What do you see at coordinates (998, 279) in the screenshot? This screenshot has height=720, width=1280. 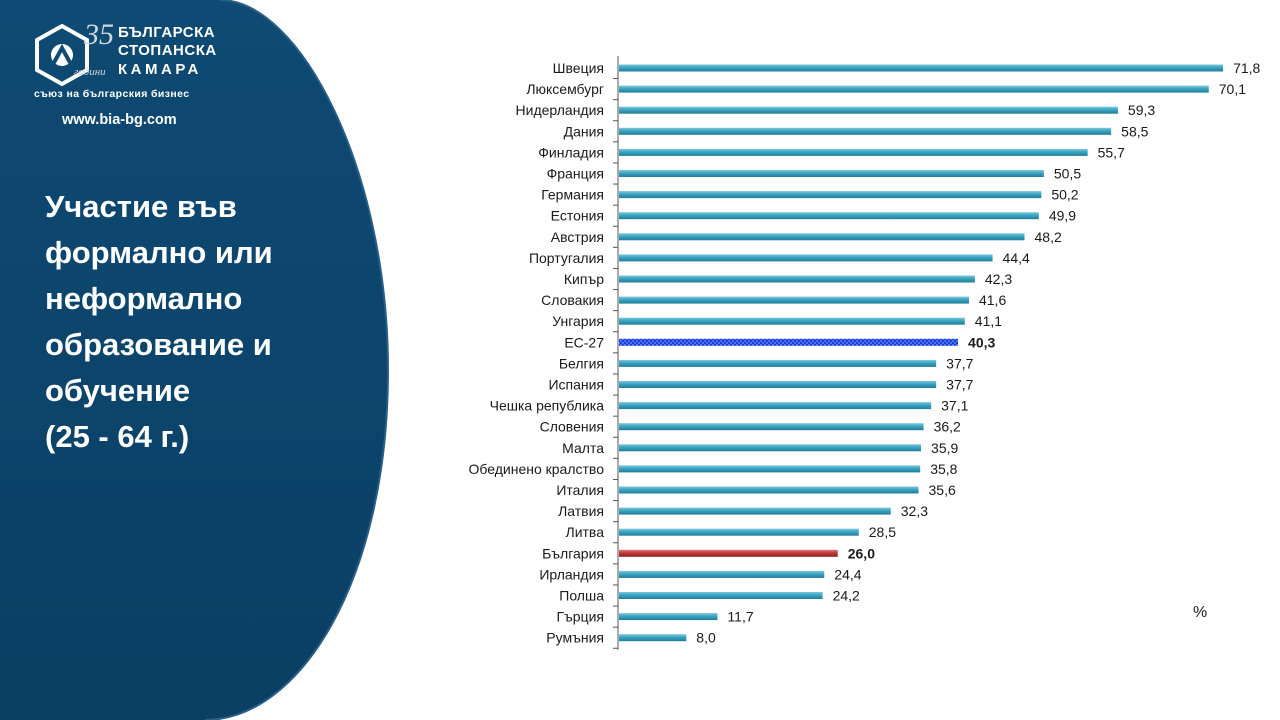 I see `value-label: 42,3` at bounding box center [998, 279].